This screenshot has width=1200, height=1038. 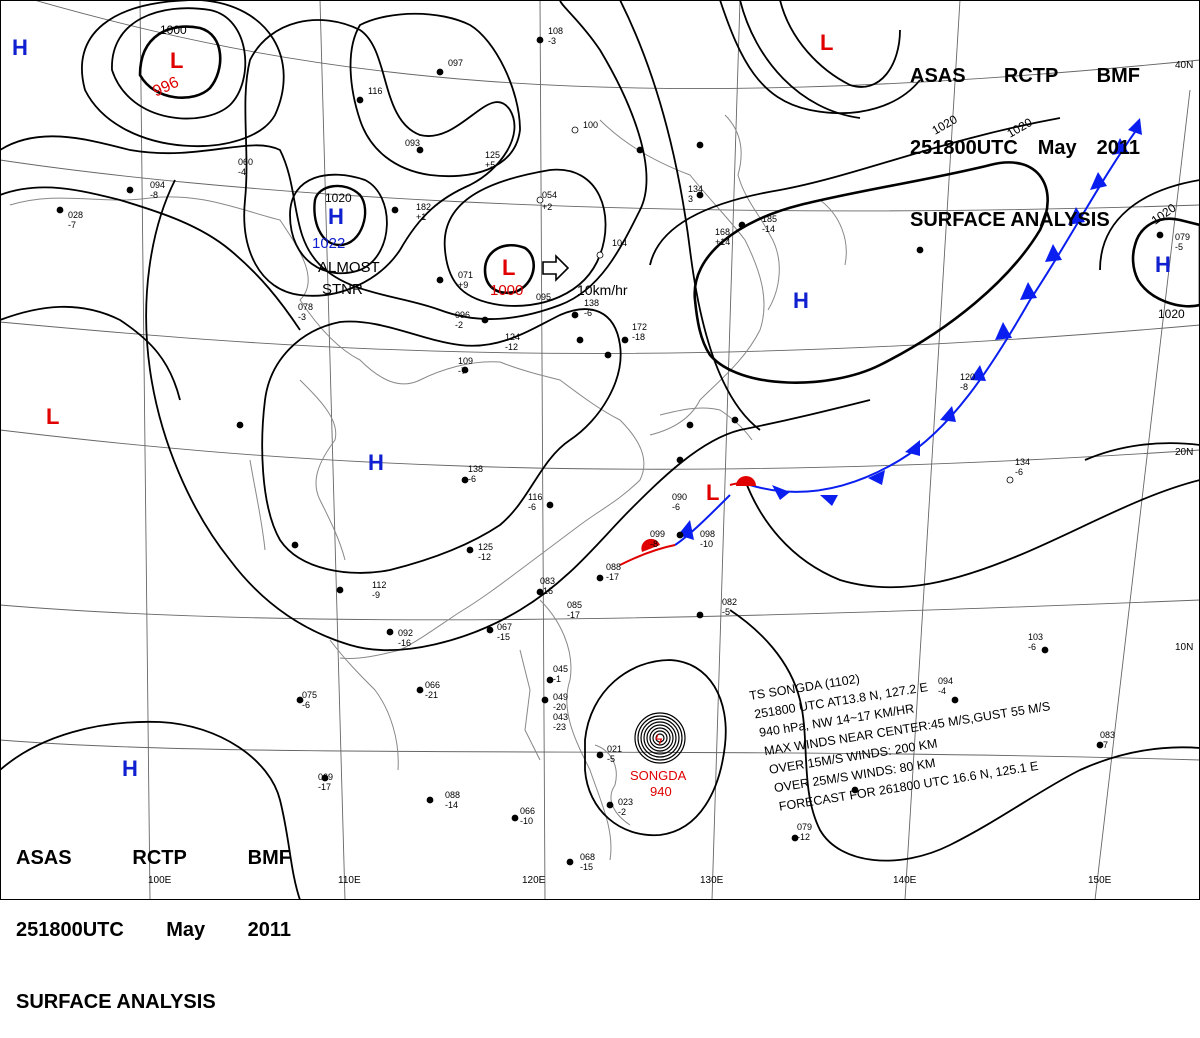 I want to click on station-value: +9, so click(x=463, y=285).